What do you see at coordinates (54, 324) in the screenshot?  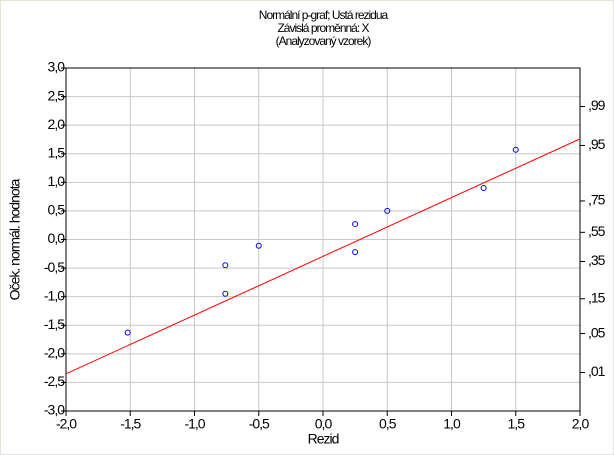 I see `y-tick-label: -1,5` at bounding box center [54, 324].